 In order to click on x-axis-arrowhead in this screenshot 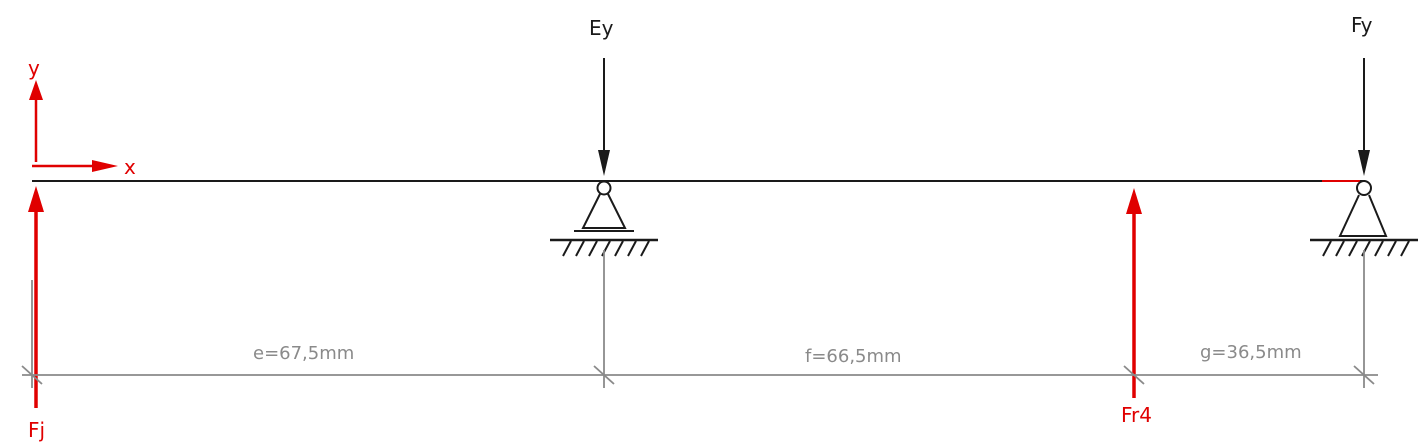, I will do `click(105, 166)`.